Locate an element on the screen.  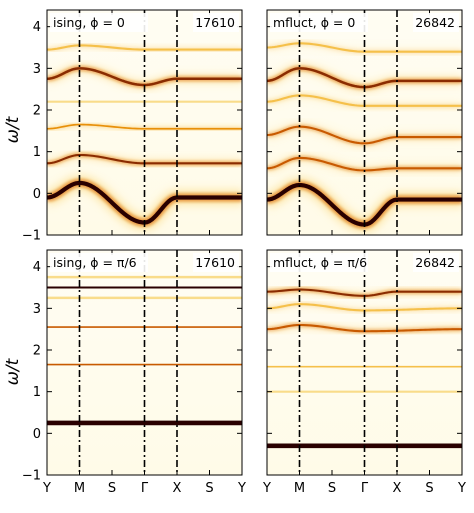
band-line is located at coordinates (144, 126).